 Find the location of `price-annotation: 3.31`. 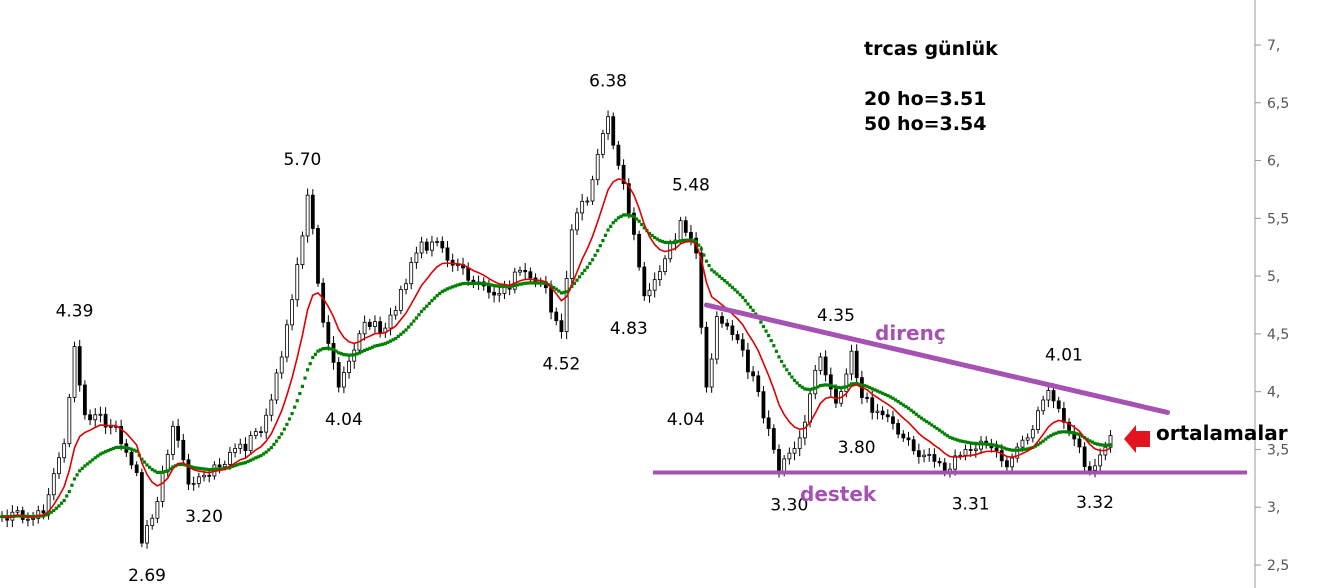

price-annotation: 3.31 is located at coordinates (971, 504).